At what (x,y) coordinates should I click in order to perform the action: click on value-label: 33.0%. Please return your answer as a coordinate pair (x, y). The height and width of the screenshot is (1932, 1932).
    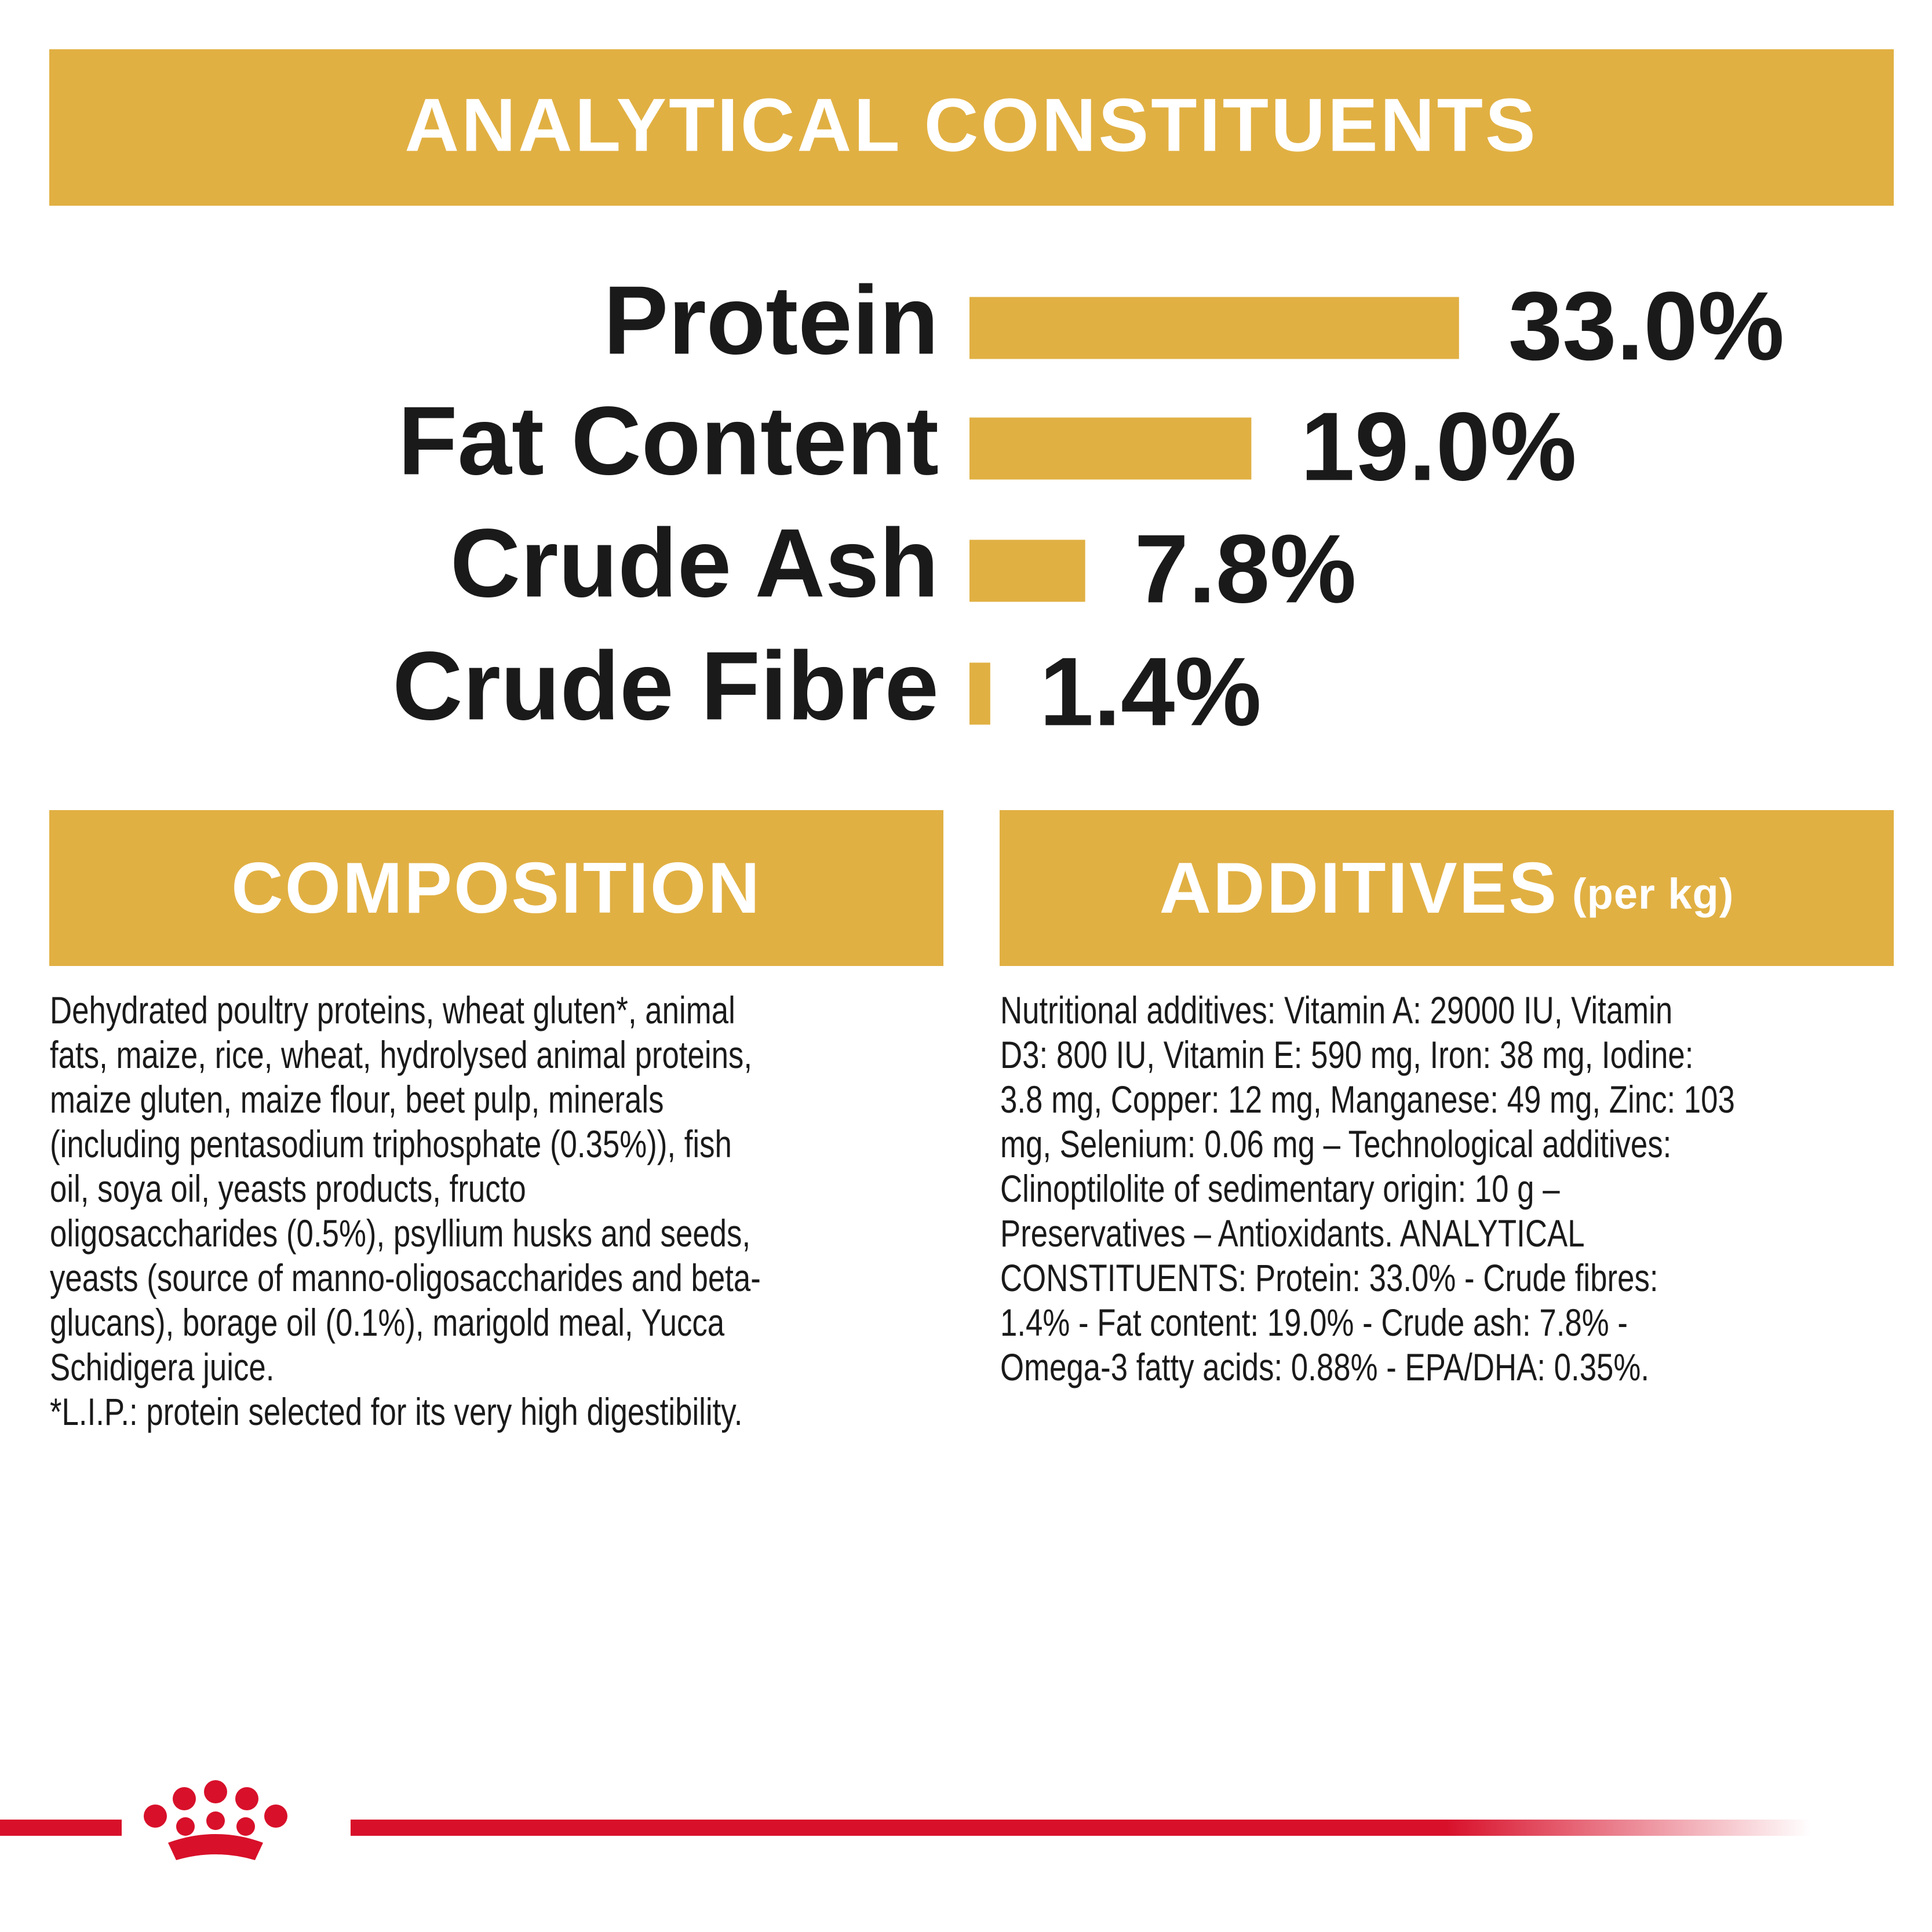
    Looking at the image, I should click on (1646, 326).